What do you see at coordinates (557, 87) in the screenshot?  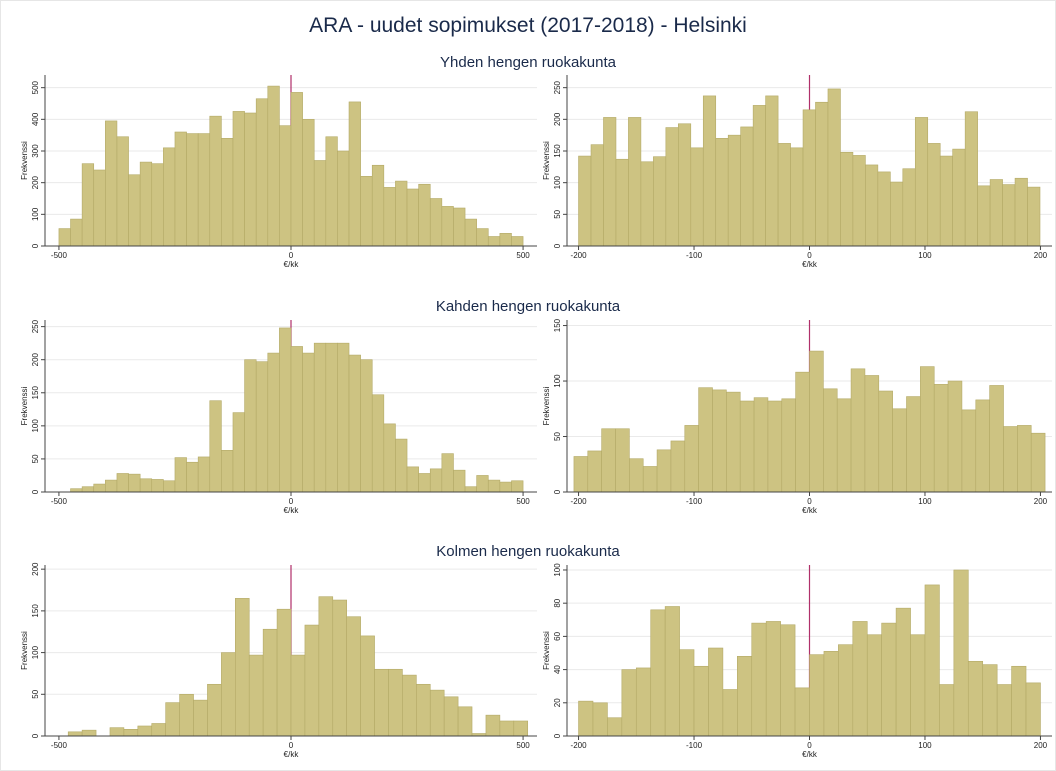 I see `y-tick-label: 250` at bounding box center [557, 87].